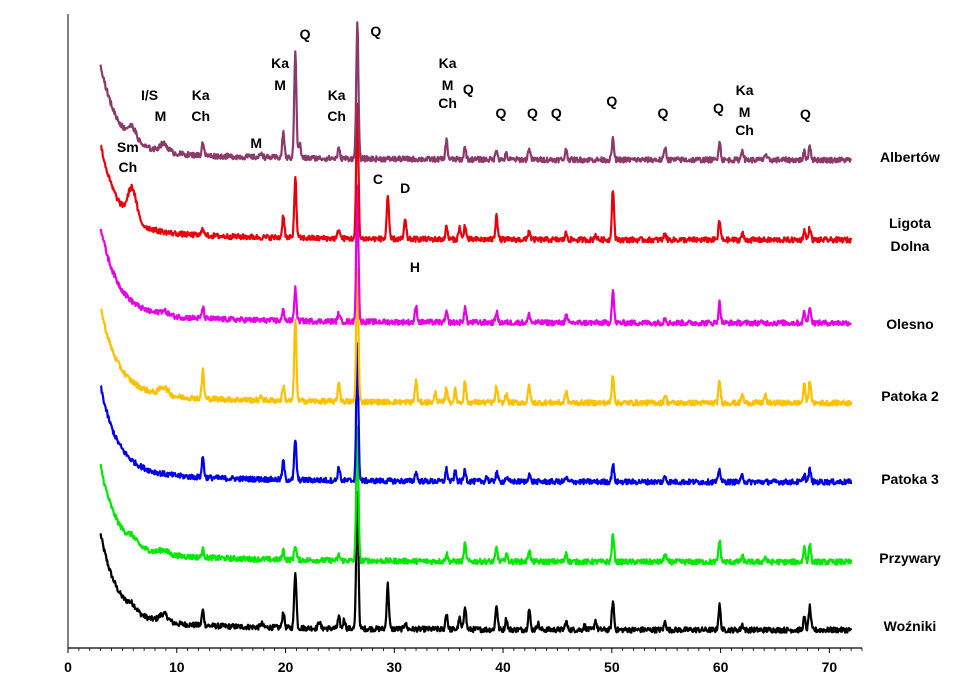  I want to click on peak-label-Sm: Sm, so click(128, 147).